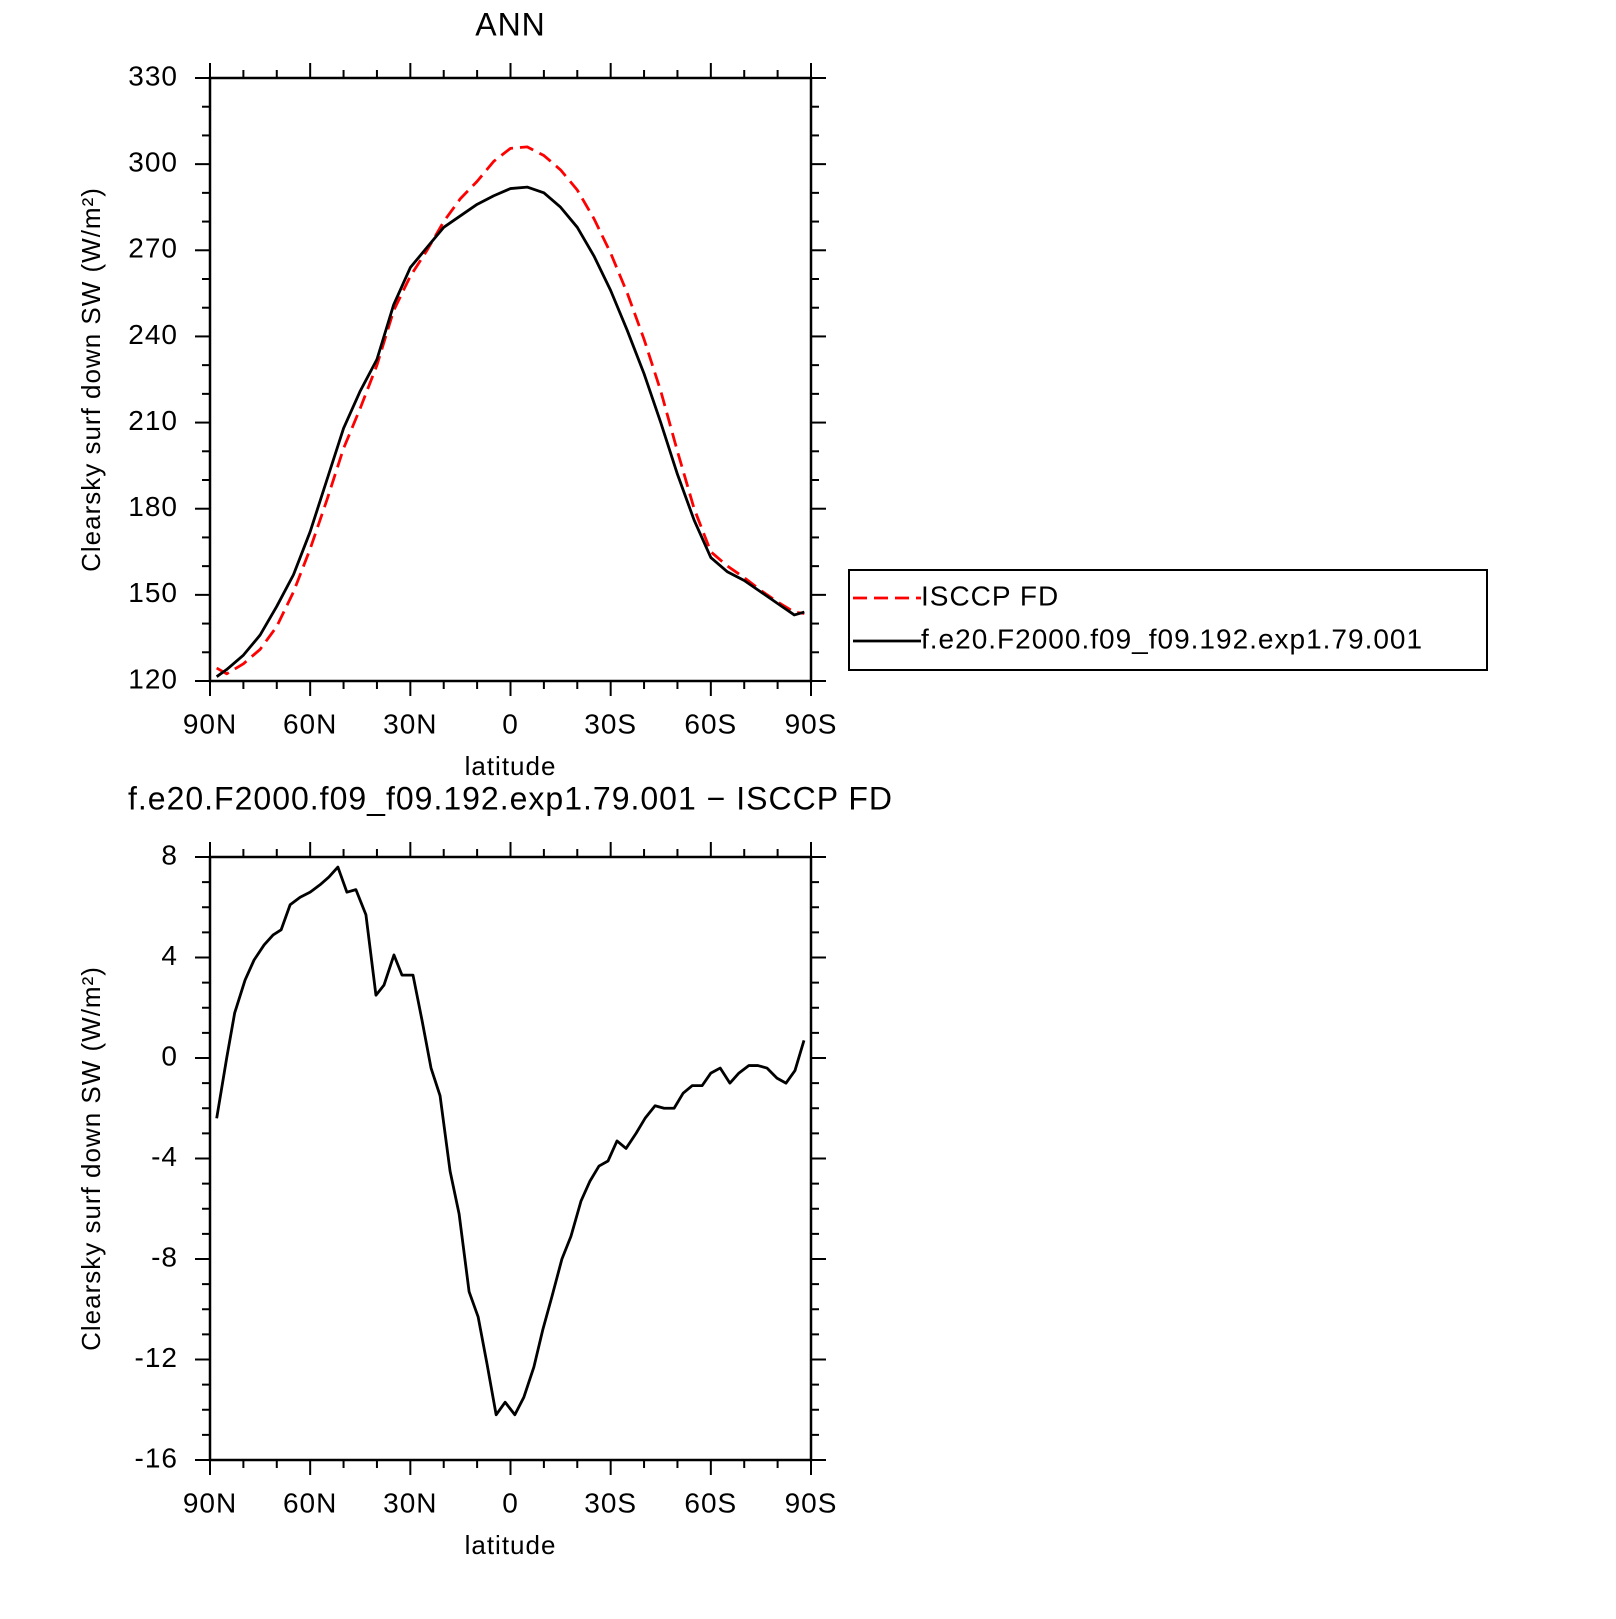 The height and width of the screenshot is (1619, 1616). What do you see at coordinates (164, 1156) in the screenshot?
I see `y-tick-label: -4` at bounding box center [164, 1156].